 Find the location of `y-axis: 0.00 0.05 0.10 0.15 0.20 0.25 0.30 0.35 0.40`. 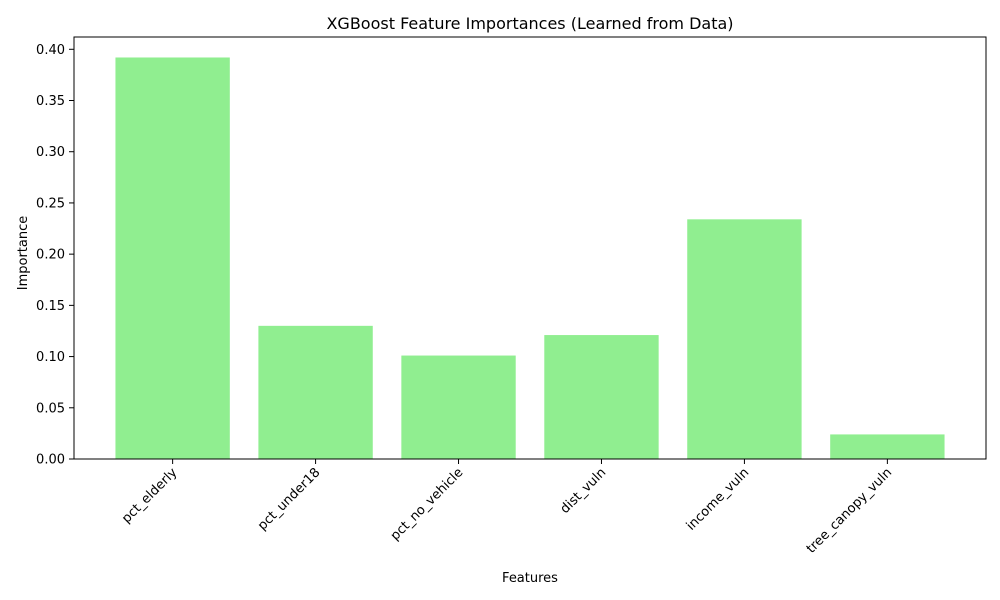

y-axis: 0.00 0.05 0.10 0.15 0.20 0.25 0.30 0.35 0.40 is located at coordinates (55, 255).